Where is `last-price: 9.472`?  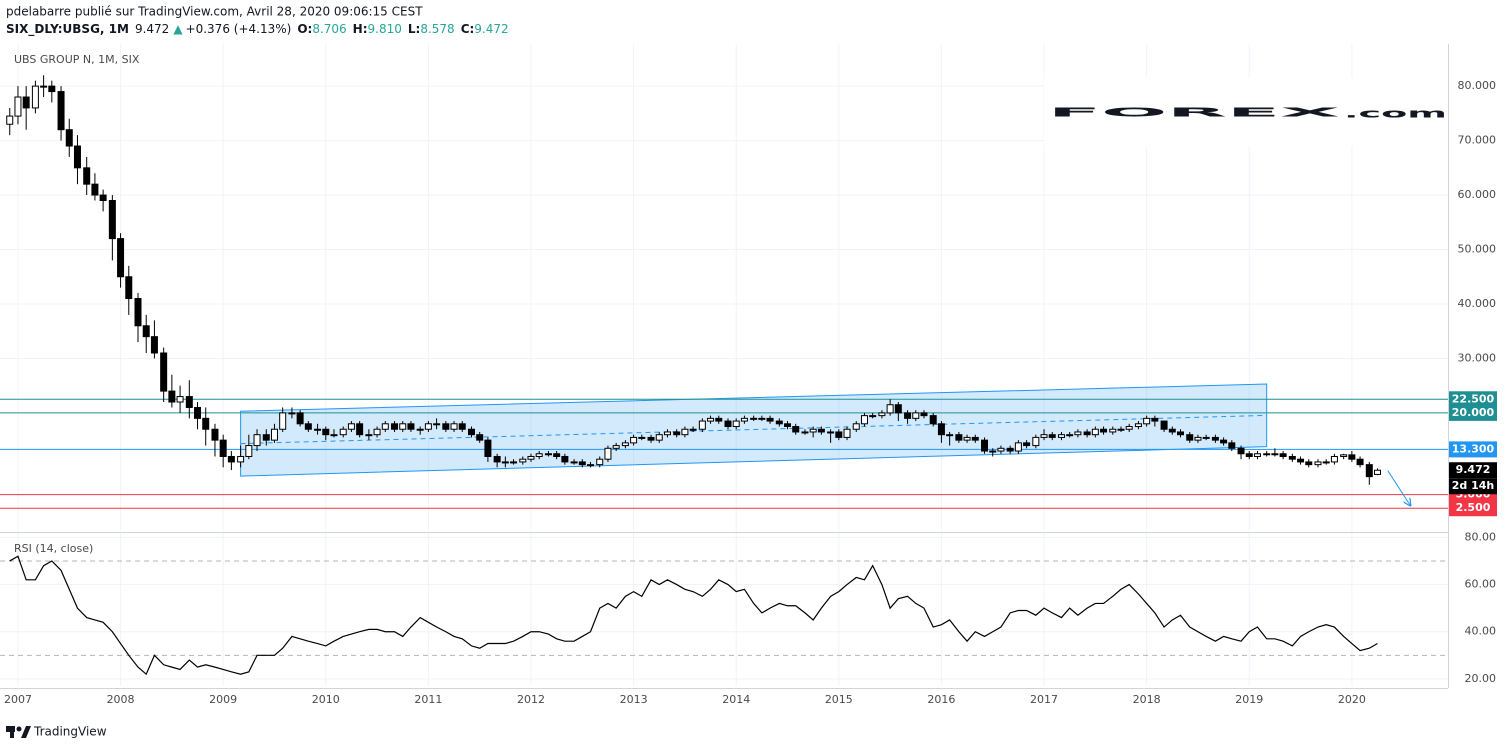
last-price: 9.472 is located at coordinates (152, 29).